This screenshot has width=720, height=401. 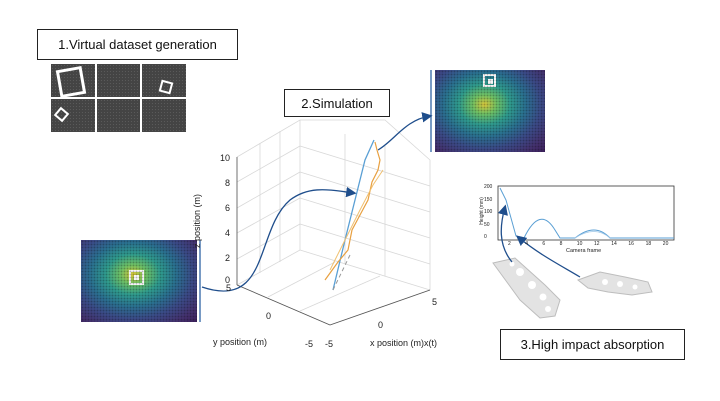 What do you see at coordinates (631, 244) in the screenshot?
I see `height-plot-xtick: 16` at bounding box center [631, 244].